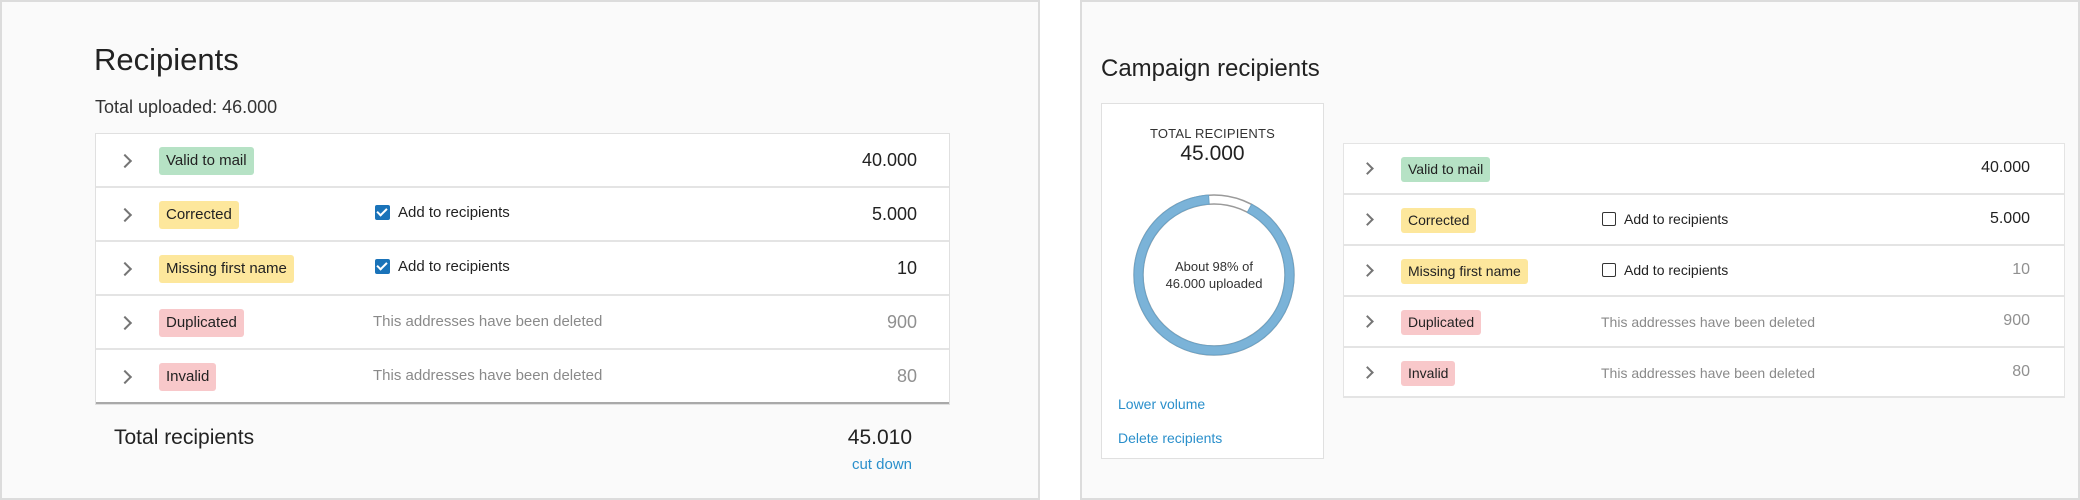 The image size is (2080, 500). I want to click on lower-volume-link: Lower volume, so click(1162, 404).